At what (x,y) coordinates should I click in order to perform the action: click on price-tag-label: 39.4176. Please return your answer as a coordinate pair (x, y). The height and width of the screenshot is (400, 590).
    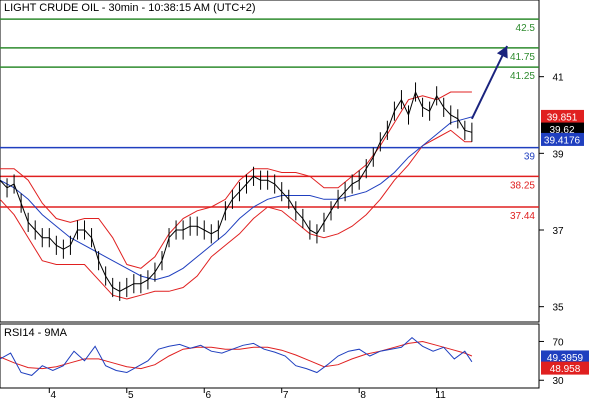
    Looking at the image, I should click on (562, 140).